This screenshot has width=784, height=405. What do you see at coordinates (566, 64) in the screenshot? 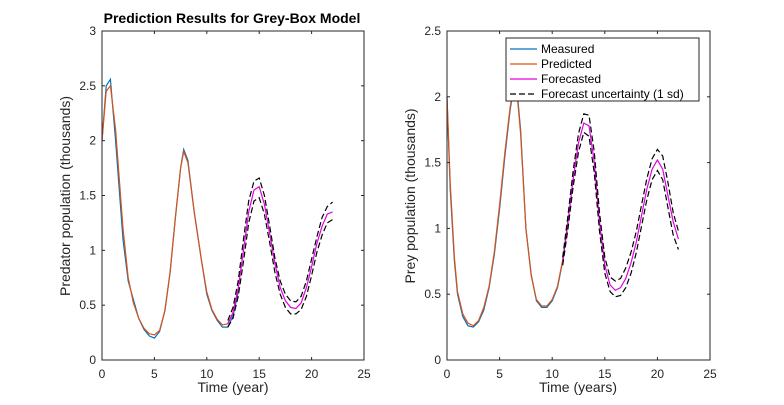
I see `legend-label-predicted: Predicted` at bounding box center [566, 64].